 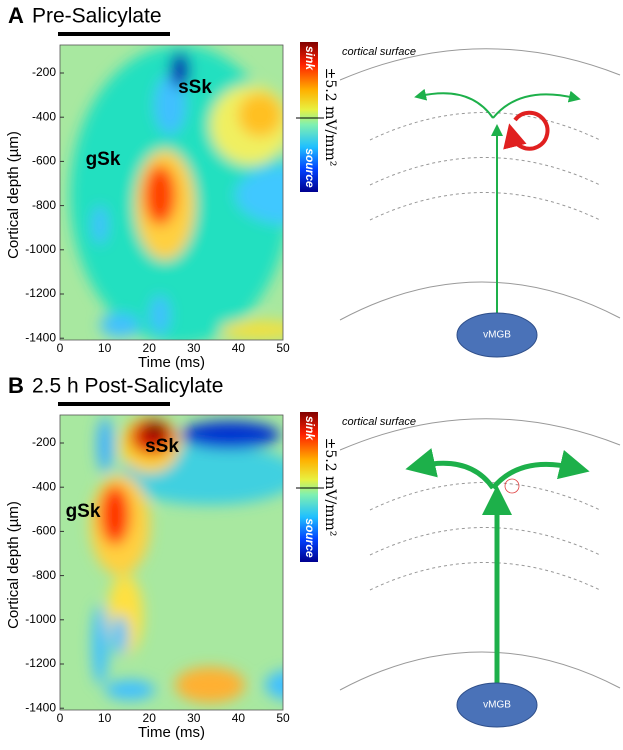 What do you see at coordinates (16, 385) in the screenshot?
I see `panel-letter: B` at bounding box center [16, 385].